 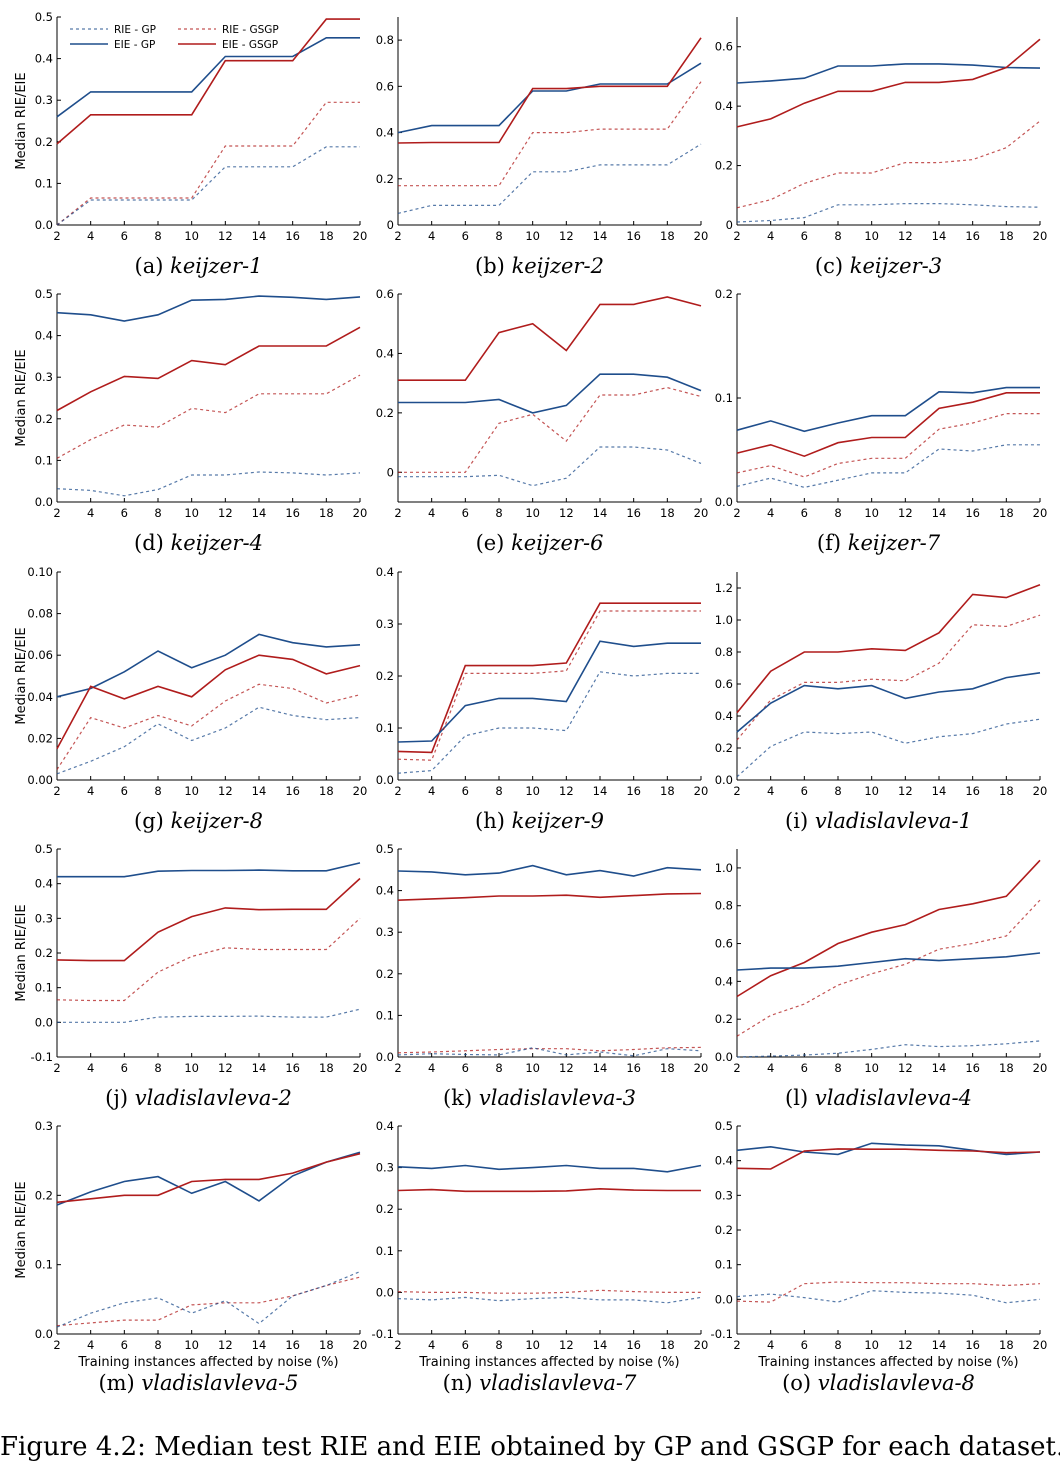 I want to click on y-tick-label: 0.5, so click(x=44, y=294).